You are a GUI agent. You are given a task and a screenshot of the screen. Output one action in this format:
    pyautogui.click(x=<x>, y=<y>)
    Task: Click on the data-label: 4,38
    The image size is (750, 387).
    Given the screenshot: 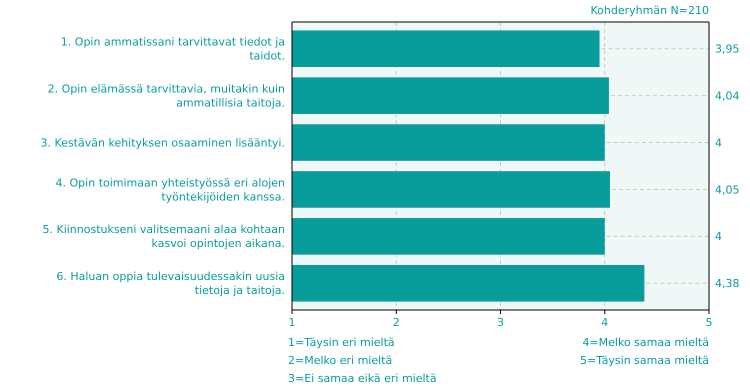 What is the action you would take?
    pyautogui.click(x=727, y=283)
    